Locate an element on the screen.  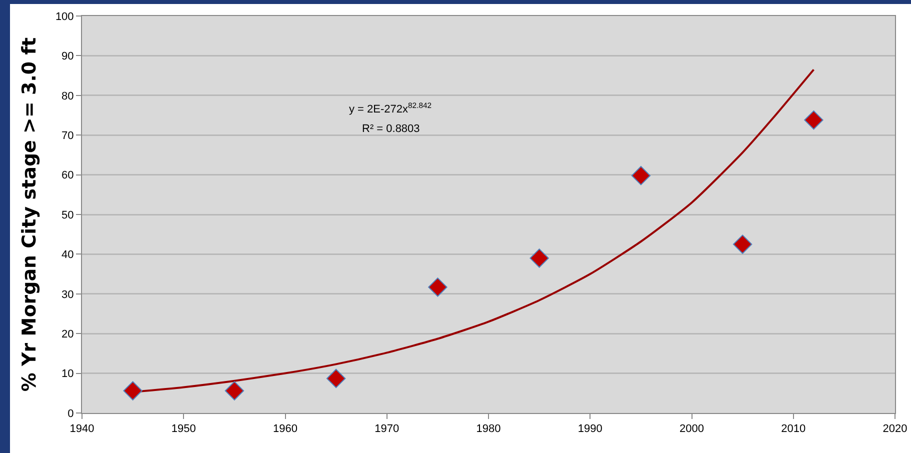
y-tick-label: 30 is located at coordinates (68, 294).